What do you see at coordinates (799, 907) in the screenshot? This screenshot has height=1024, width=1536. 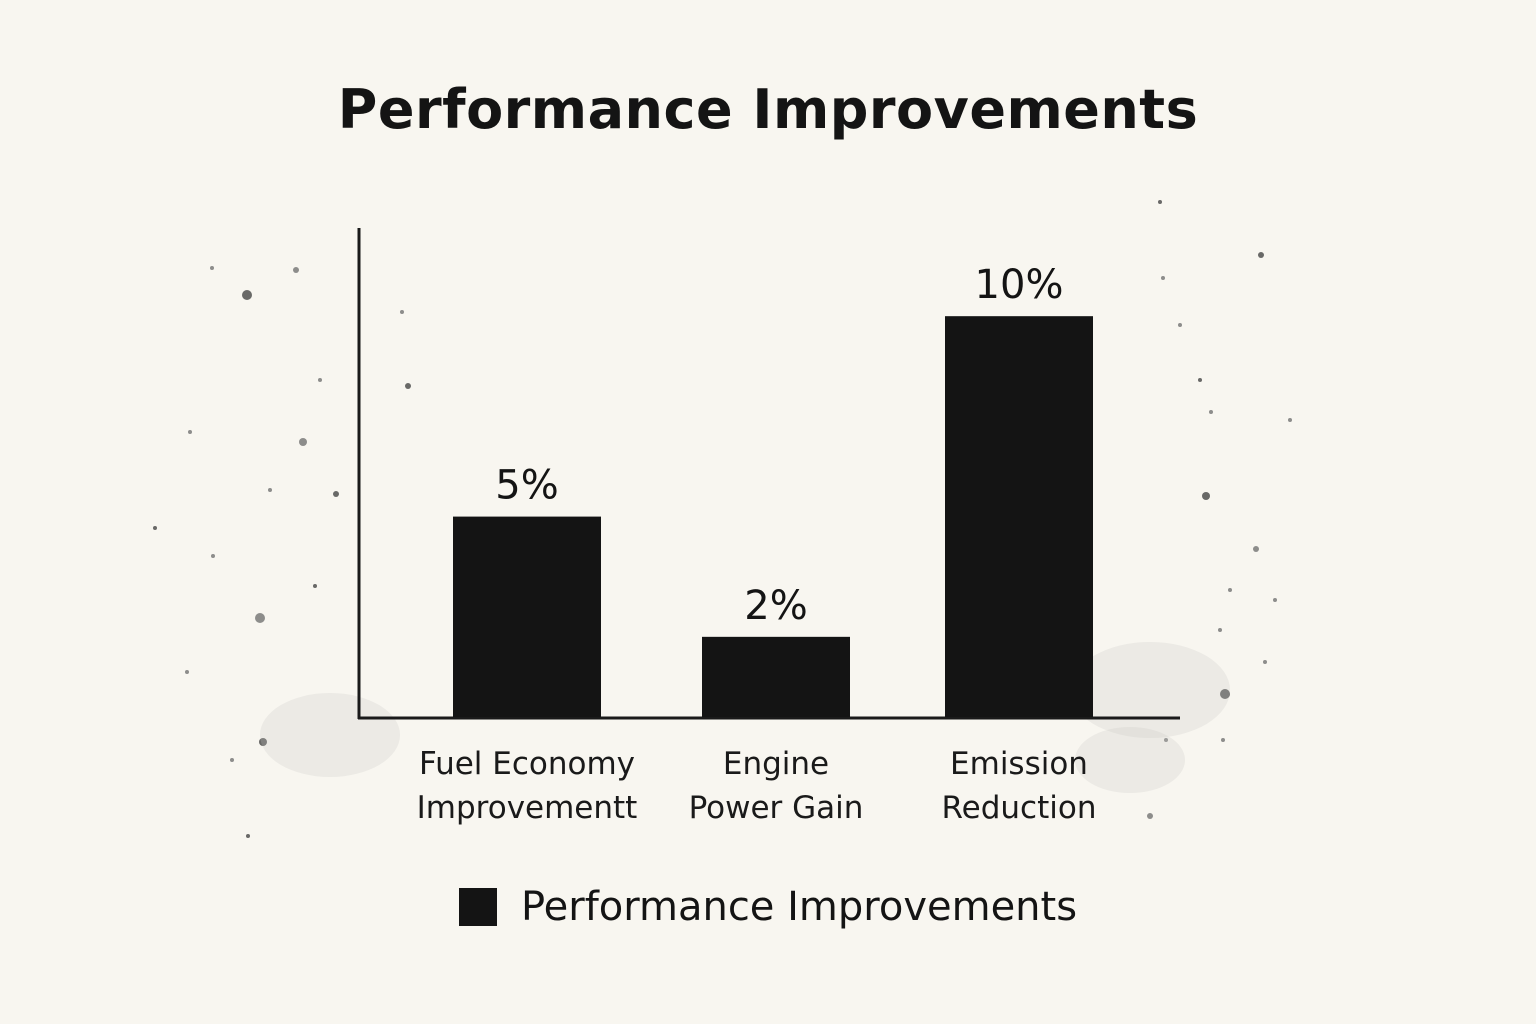 I see `legend-label: Performance Improvements` at bounding box center [799, 907].